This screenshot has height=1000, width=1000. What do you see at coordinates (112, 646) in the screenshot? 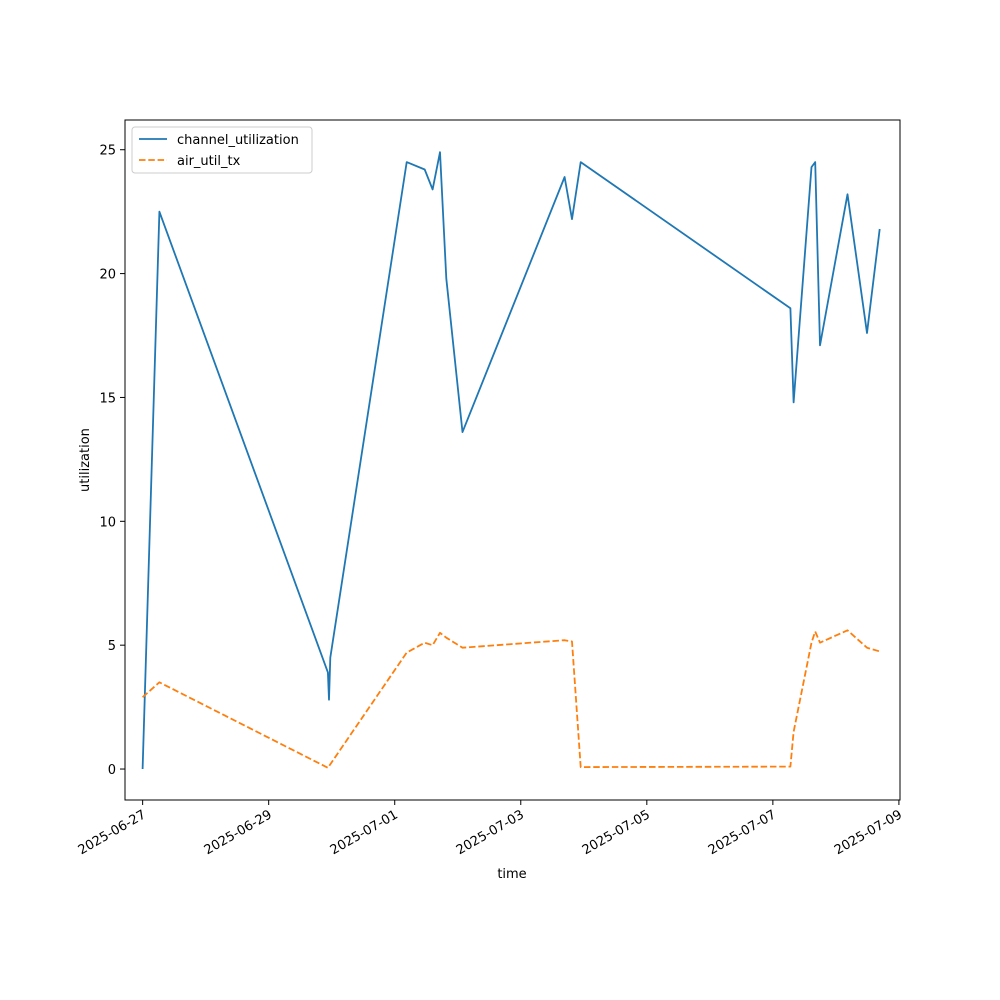
I see `y-tick-label: 5` at bounding box center [112, 646].